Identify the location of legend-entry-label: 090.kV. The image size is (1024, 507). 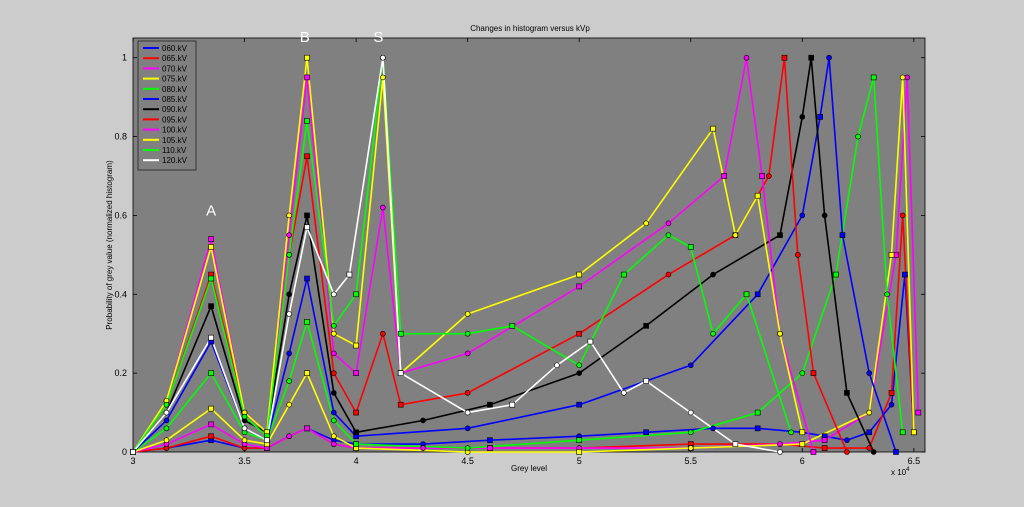
(175, 109).